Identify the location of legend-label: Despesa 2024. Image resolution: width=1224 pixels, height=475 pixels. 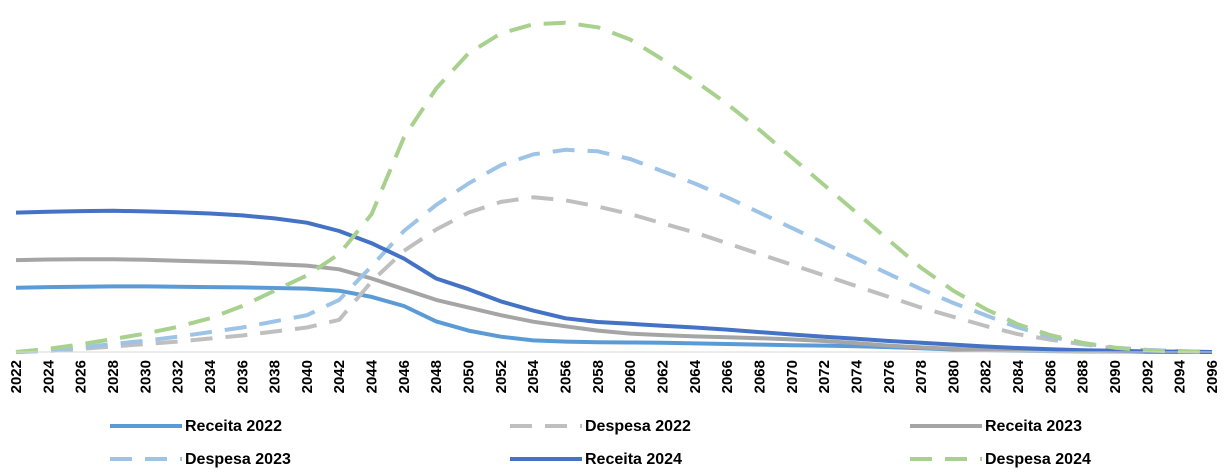
(1038, 459).